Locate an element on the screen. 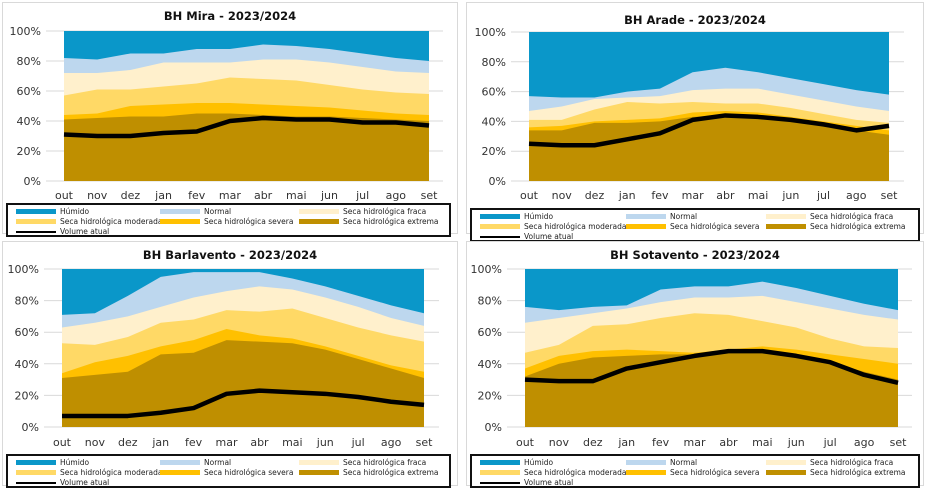 The width and height of the screenshot is (926, 488). x-tick-label: mar is located at coordinates (230, 195).